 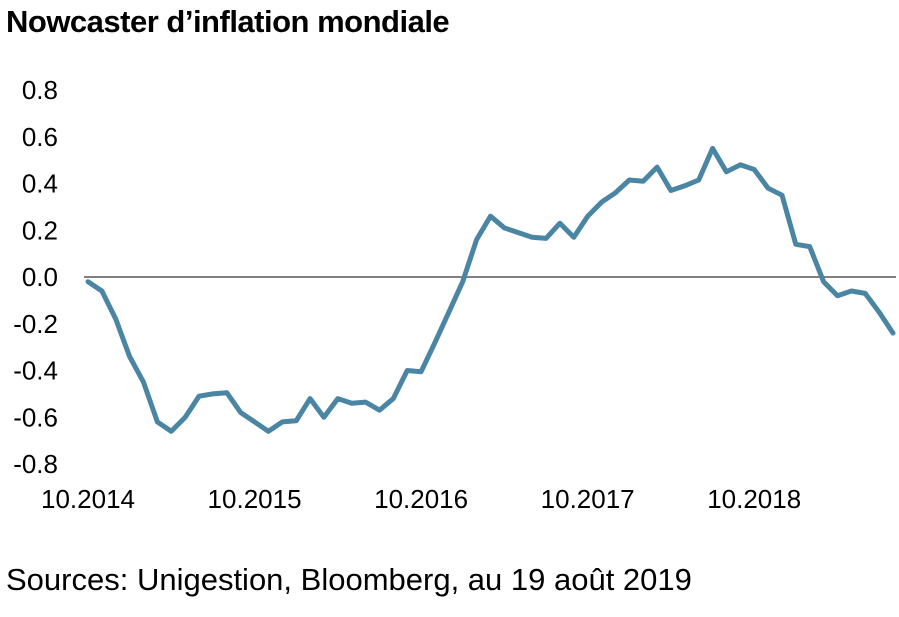 I want to click on y-tick-label: 0.2, so click(x=40, y=230).